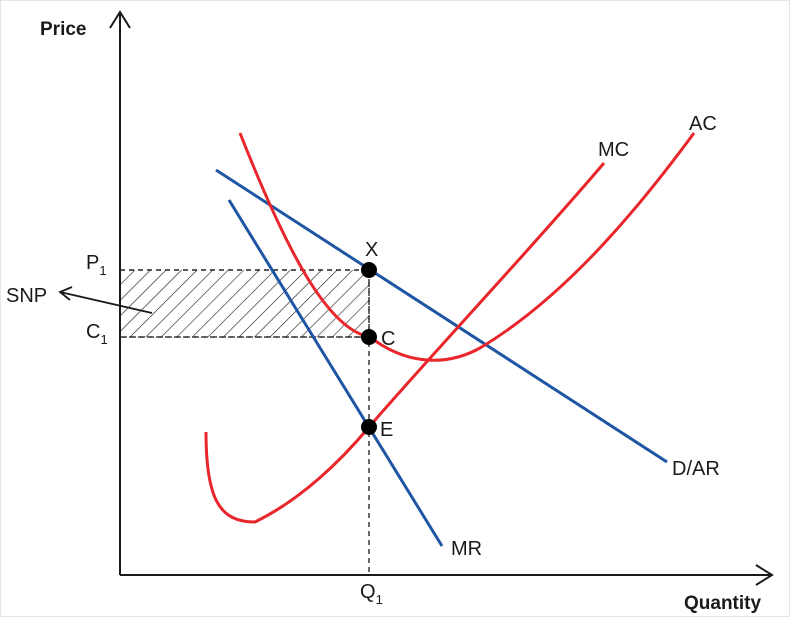 The image size is (790, 617). What do you see at coordinates (105, 300) in the screenshot?
I see `snp-arrow` at bounding box center [105, 300].